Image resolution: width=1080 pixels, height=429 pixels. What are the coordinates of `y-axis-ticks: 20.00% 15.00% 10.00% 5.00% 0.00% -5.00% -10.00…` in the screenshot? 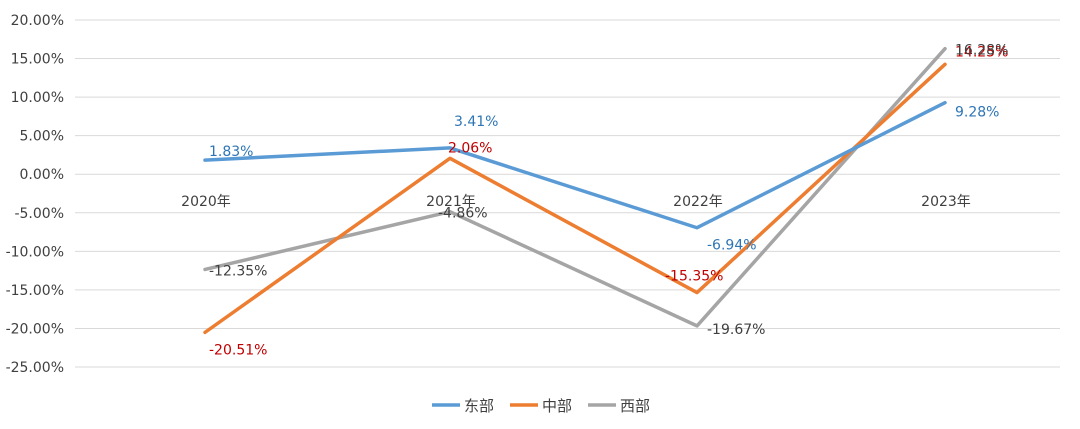 It's located at (35, 194).